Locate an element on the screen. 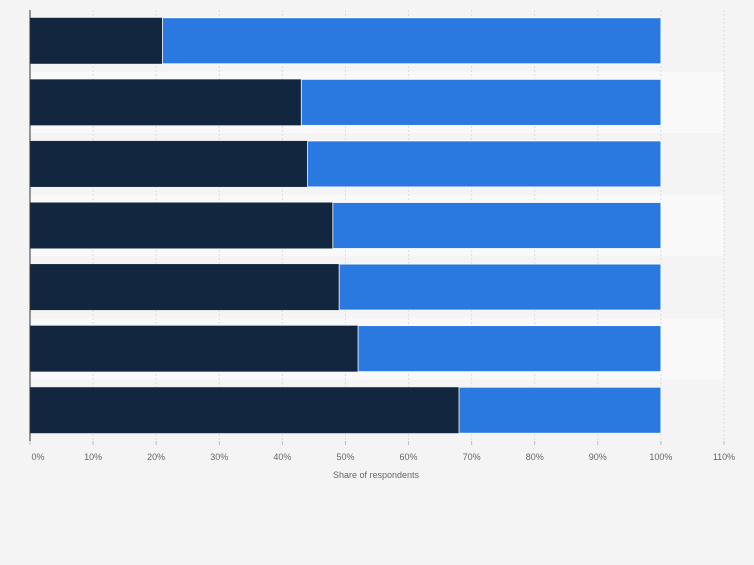 The height and width of the screenshot is (565, 754). x-tick-label: 100% is located at coordinates (660, 457).